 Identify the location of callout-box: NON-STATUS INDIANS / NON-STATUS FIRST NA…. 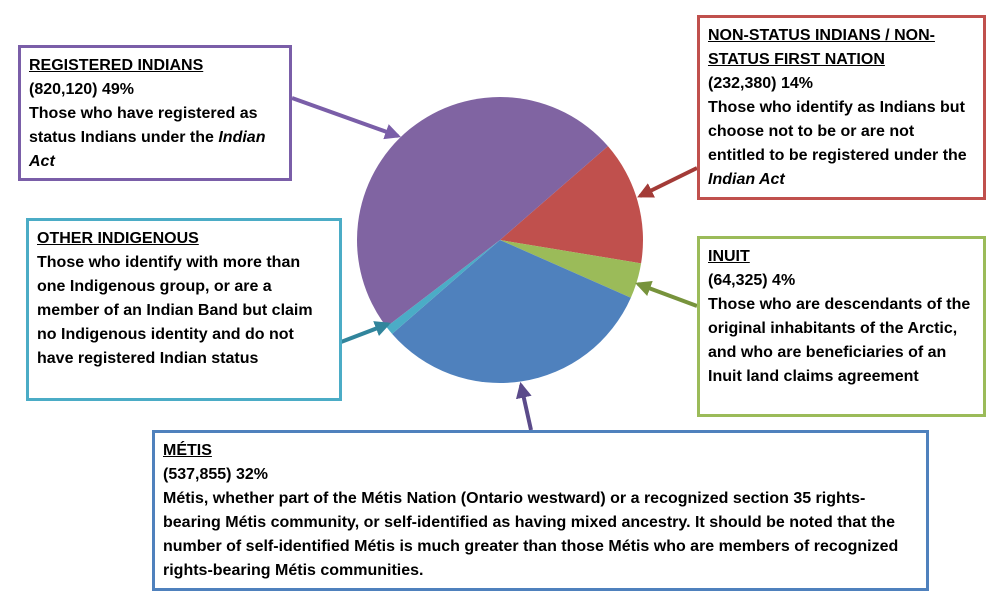
(841, 107).